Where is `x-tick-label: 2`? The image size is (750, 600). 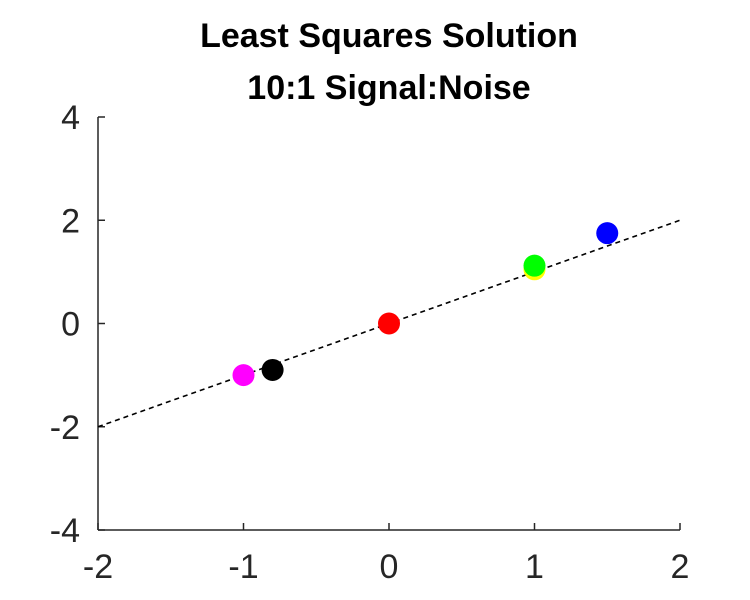 x-tick-label: 2 is located at coordinates (680, 567).